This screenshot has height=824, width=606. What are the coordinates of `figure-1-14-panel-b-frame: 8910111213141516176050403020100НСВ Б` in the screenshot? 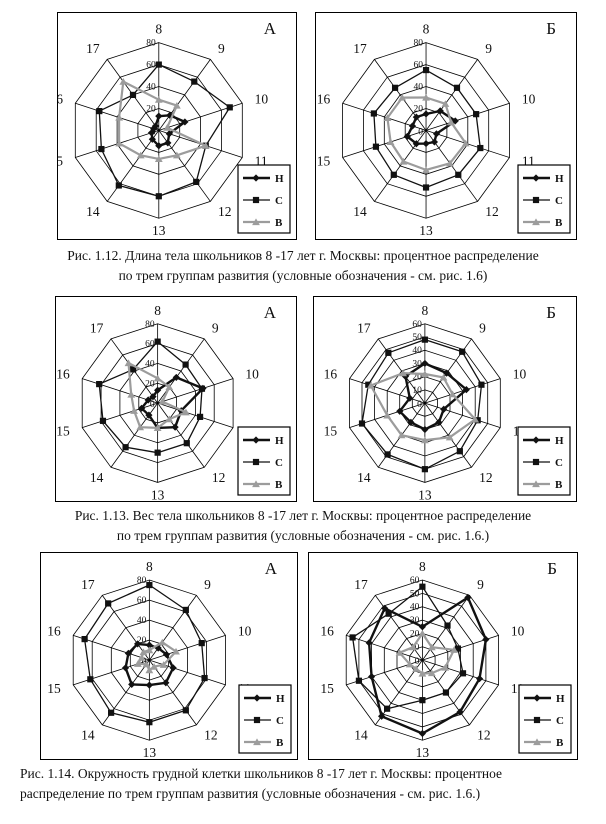 It's located at (443, 656).